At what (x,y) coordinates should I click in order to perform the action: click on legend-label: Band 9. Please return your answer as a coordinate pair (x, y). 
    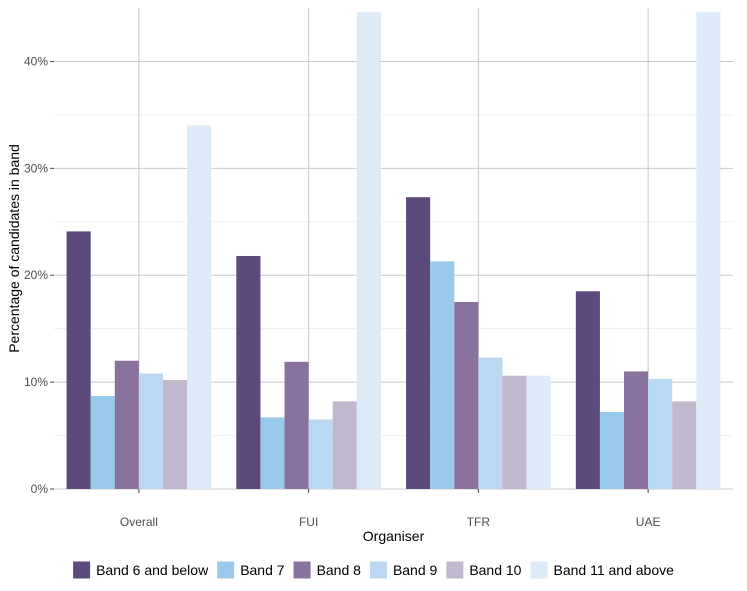
    Looking at the image, I should click on (415, 570).